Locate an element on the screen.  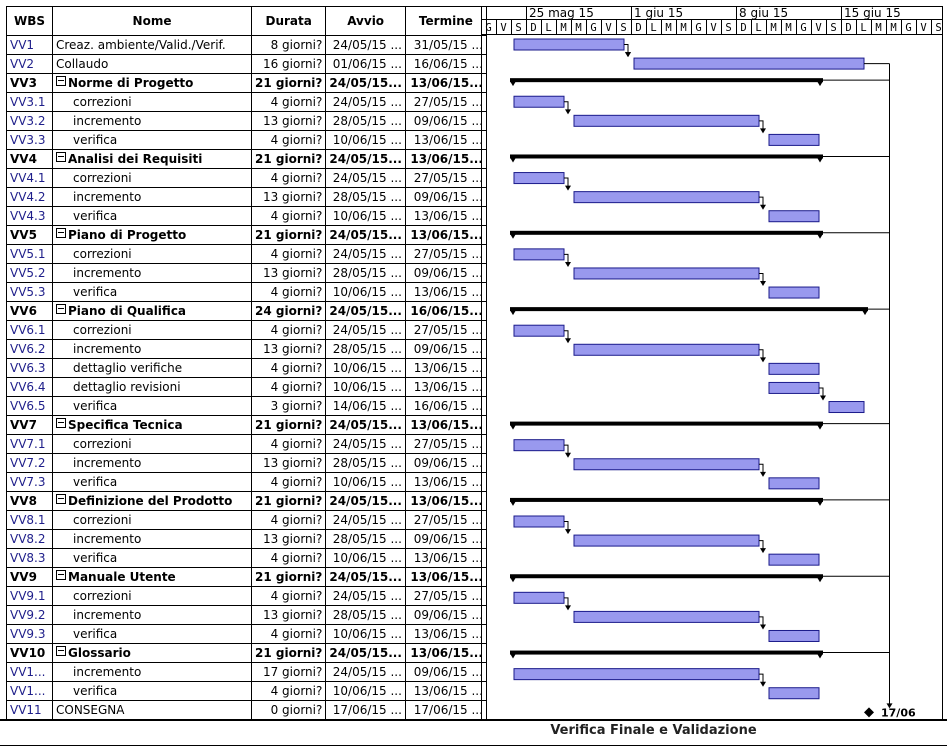
task-name-cell: Collaudo is located at coordinates (152, 64).